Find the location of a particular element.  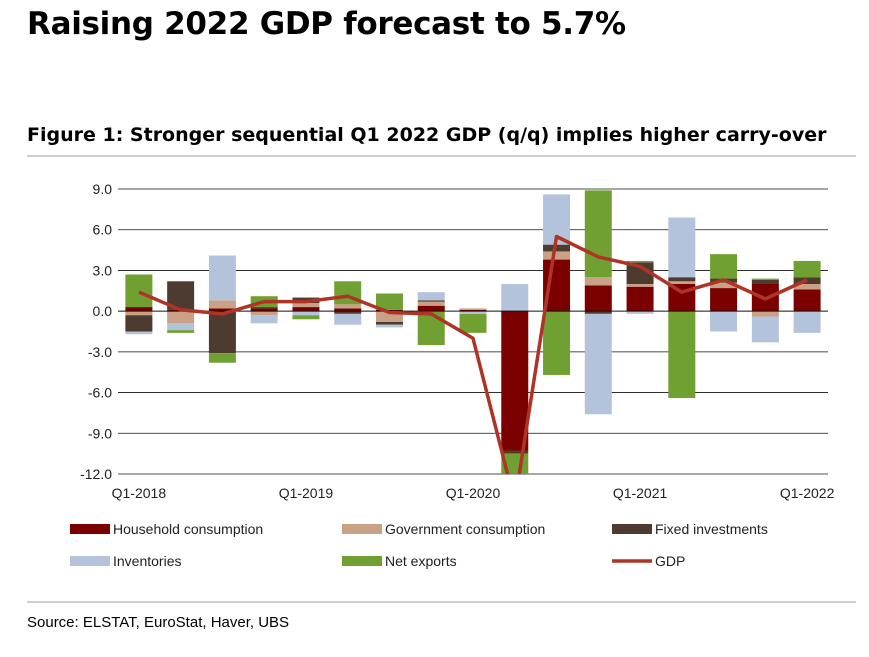

x-axis-tick-labels: Q1-2018 Q1-2019 Q1-2020 Q1-2021 Q1-2022 is located at coordinates (473, 493).